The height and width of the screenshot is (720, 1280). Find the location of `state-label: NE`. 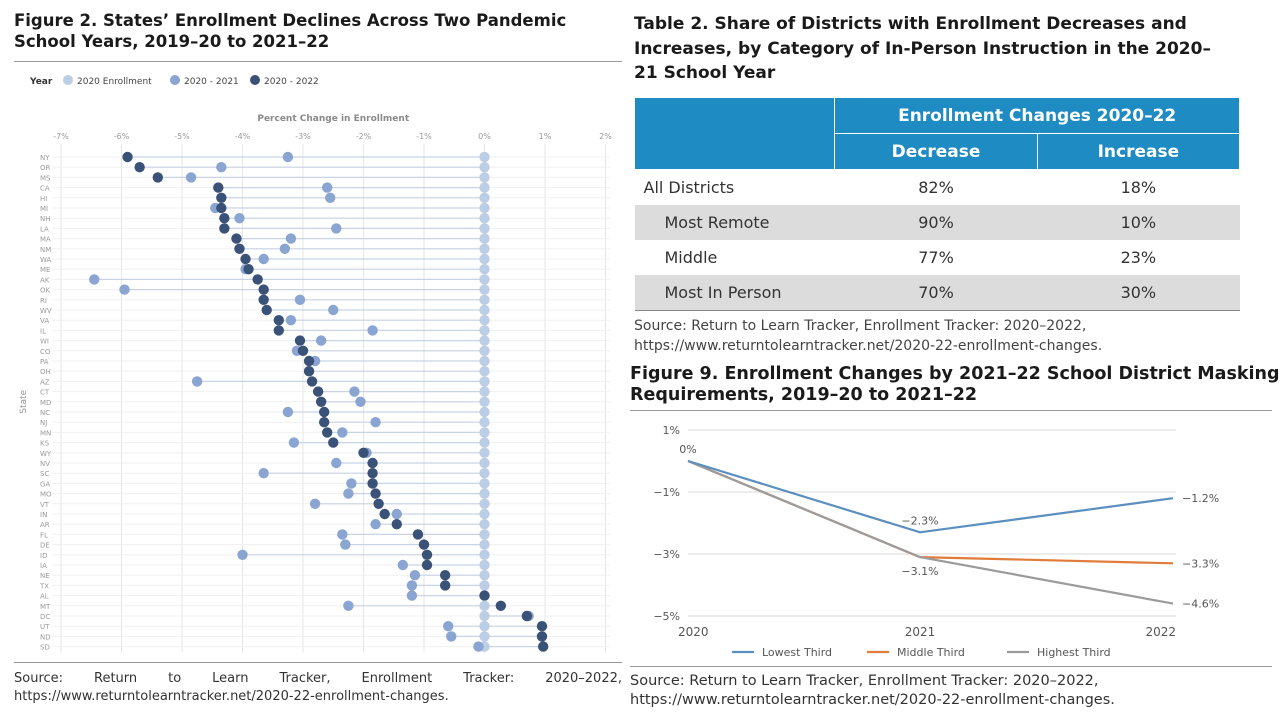

state-label: NE is located at coordinates (45, 576).